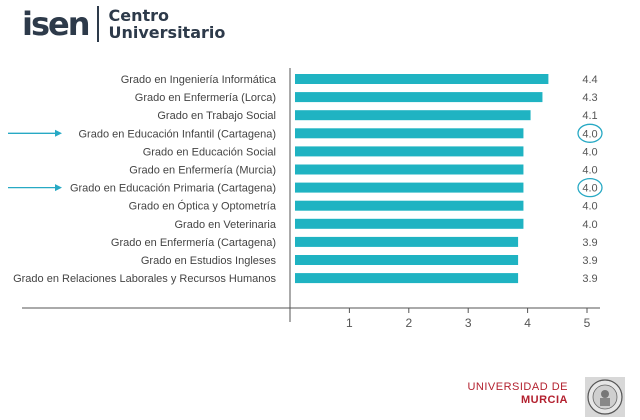 The image size is (640, 420). What do you see at coordinates (408, 323) in the screenshot?
I see `x-tick-label: 2` at bounding box center [408, 323].